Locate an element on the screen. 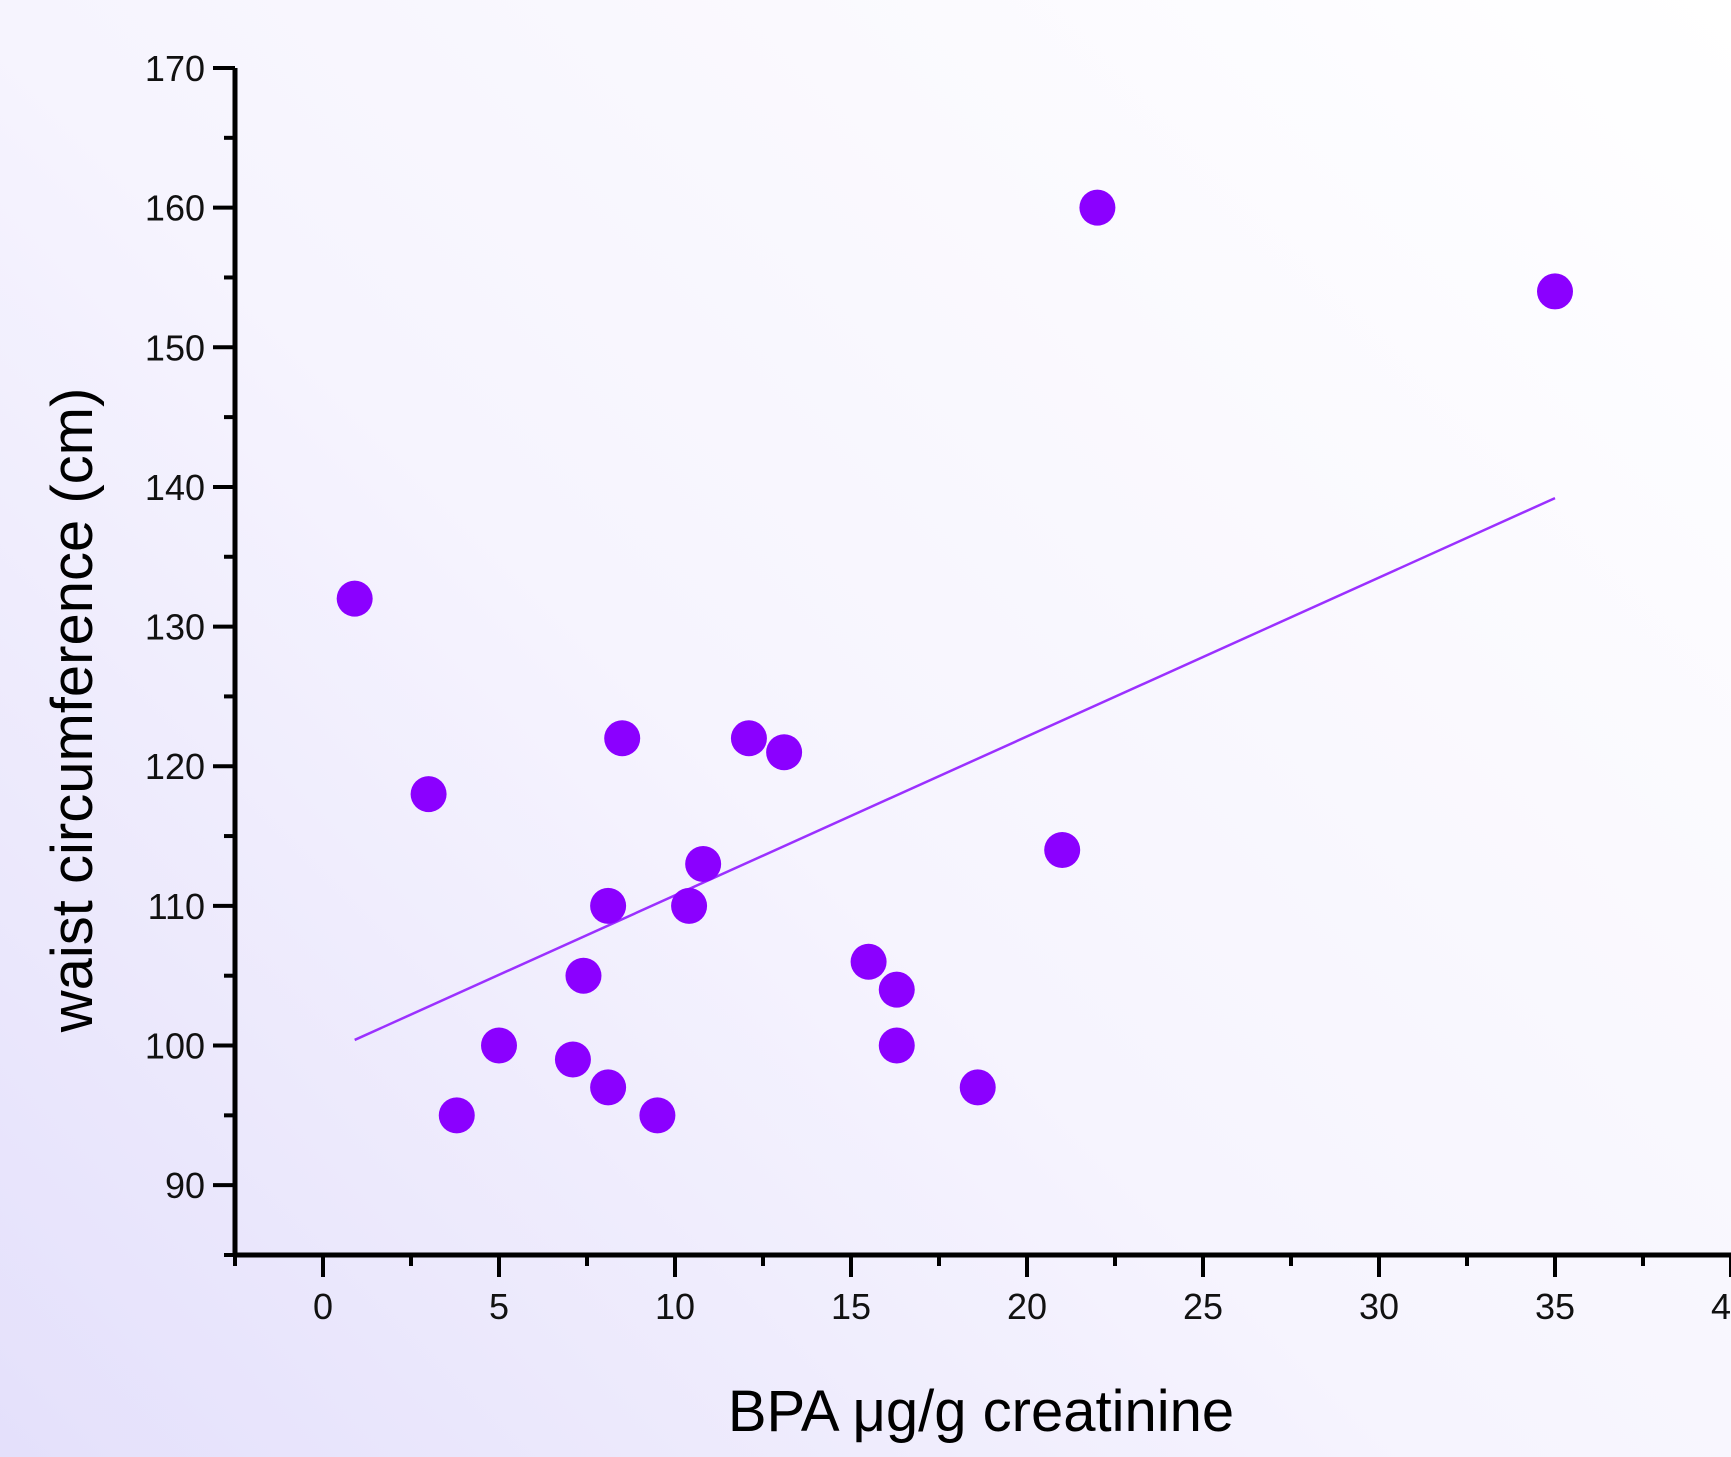 Image resolution: width=1731 pixels, height=1457 pixels. x-axis: 0 5 10 15 20 25 30 35 40 is located at coordinates (982, 1289).